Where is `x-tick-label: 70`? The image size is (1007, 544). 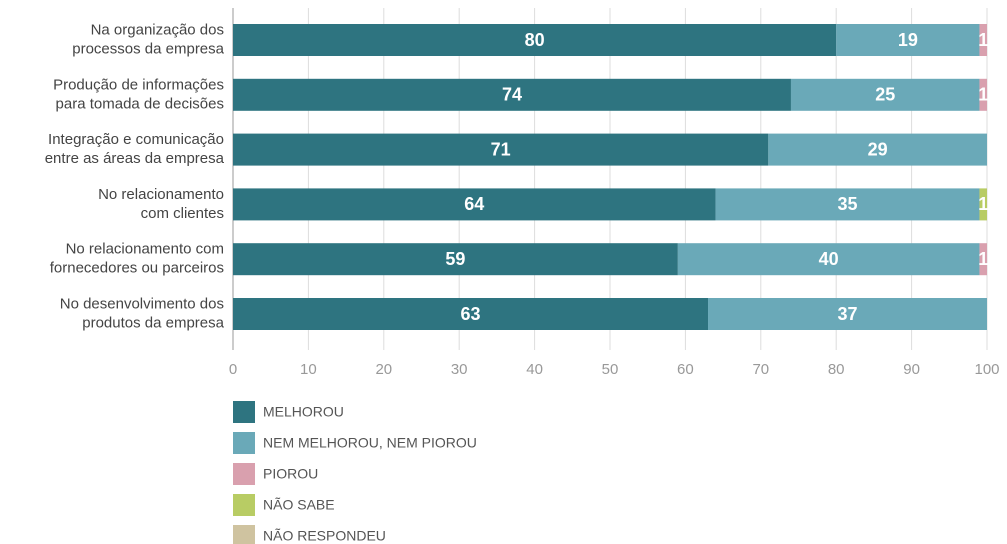
x-tick-label: 70 is located at coordinates (760, 369).